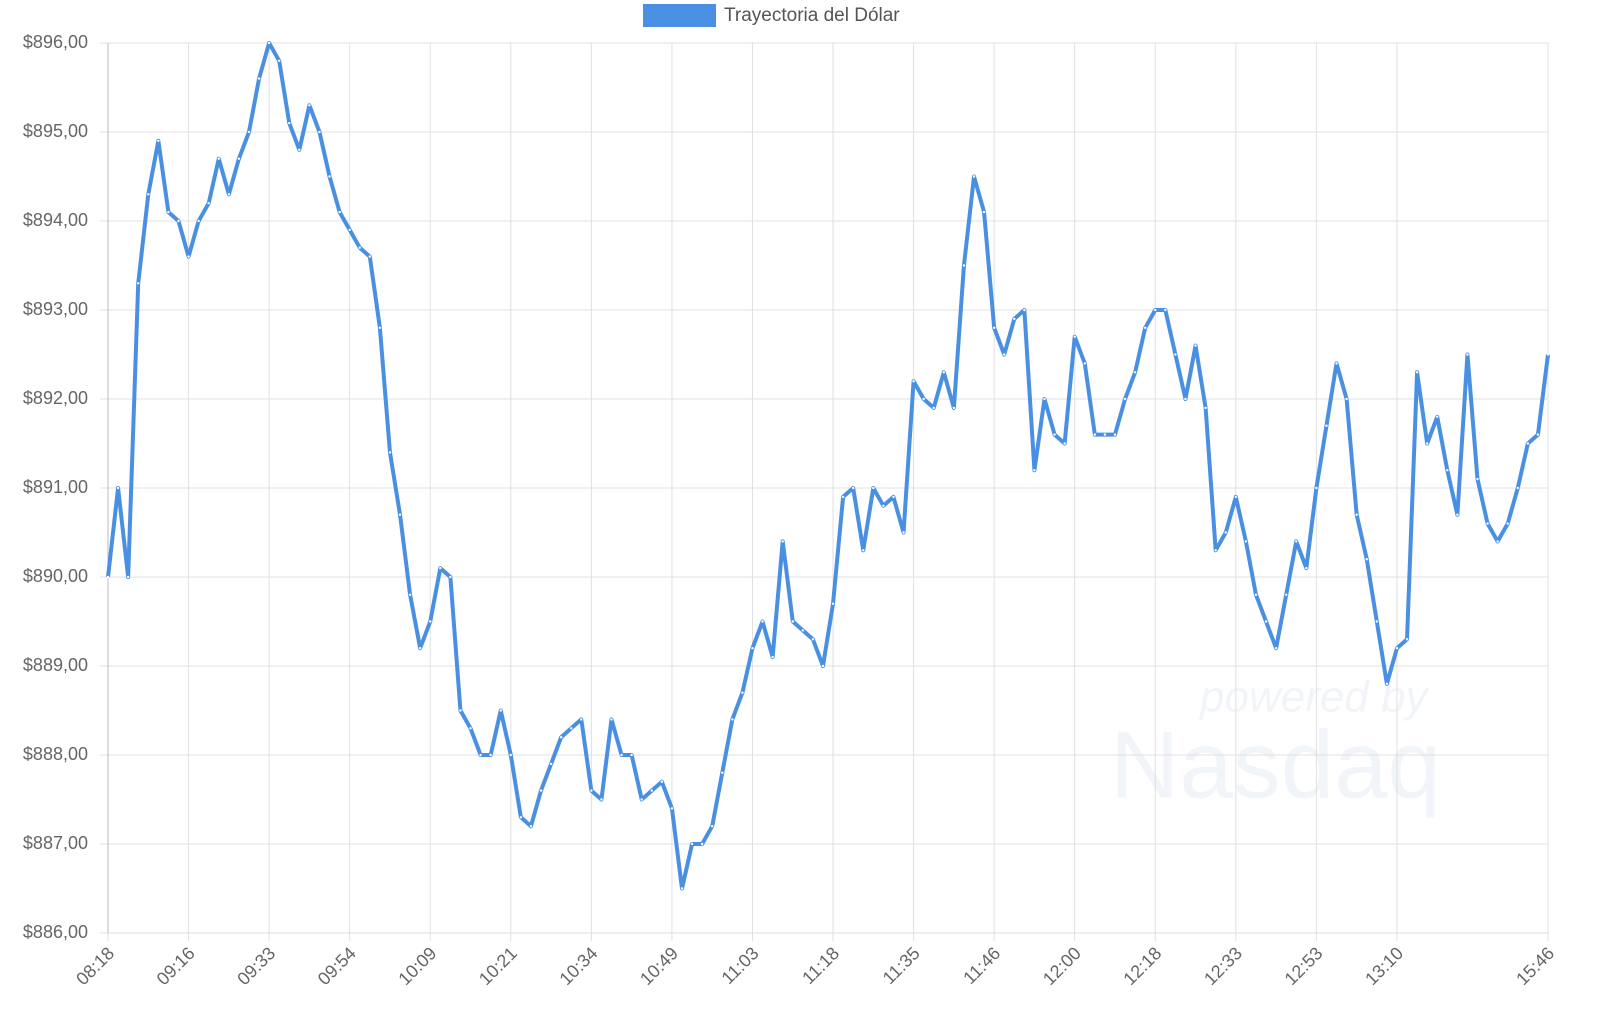 This screenshot has width=1600, height=1036. Describe the element at coordinates (1062, 966) in the screenshot. I see `x-tick-label: 12:00` at that location.